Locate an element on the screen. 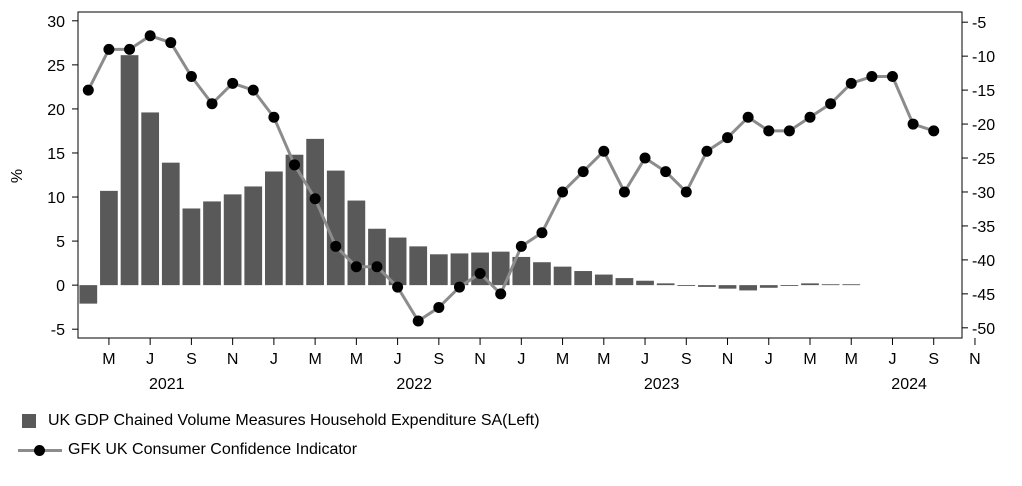 The image size is (1022, 486). right-tick-label: -10 is located at coordinates (983, 57).